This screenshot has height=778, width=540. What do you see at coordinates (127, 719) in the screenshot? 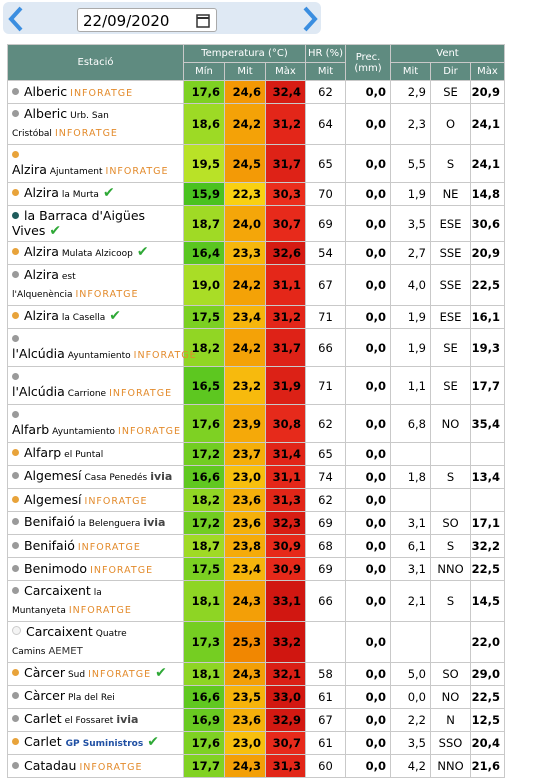
I see `network-logo: ivia` at bounding box center [127, 719].